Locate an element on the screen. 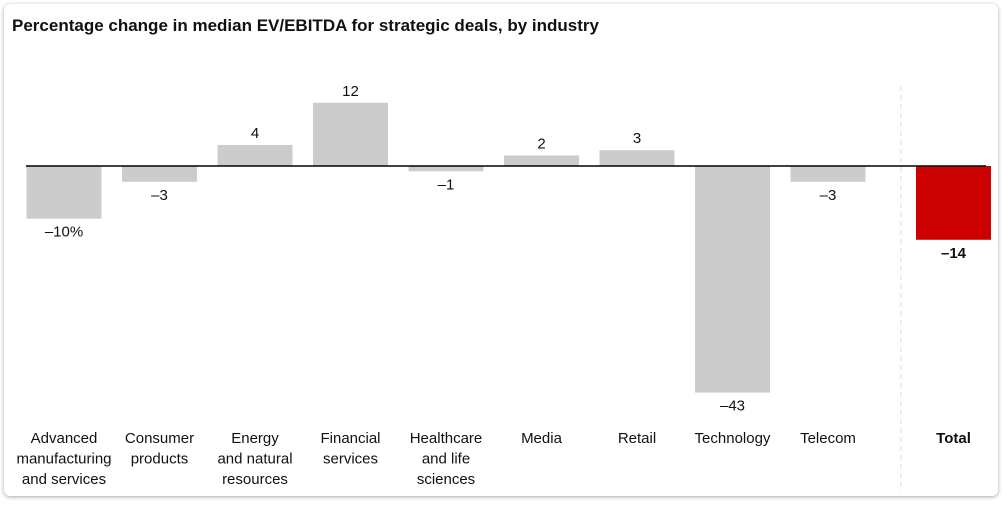 This screenshot has height=506, width=1008. value-label-0: –10% is located at coordinates (64, 232).